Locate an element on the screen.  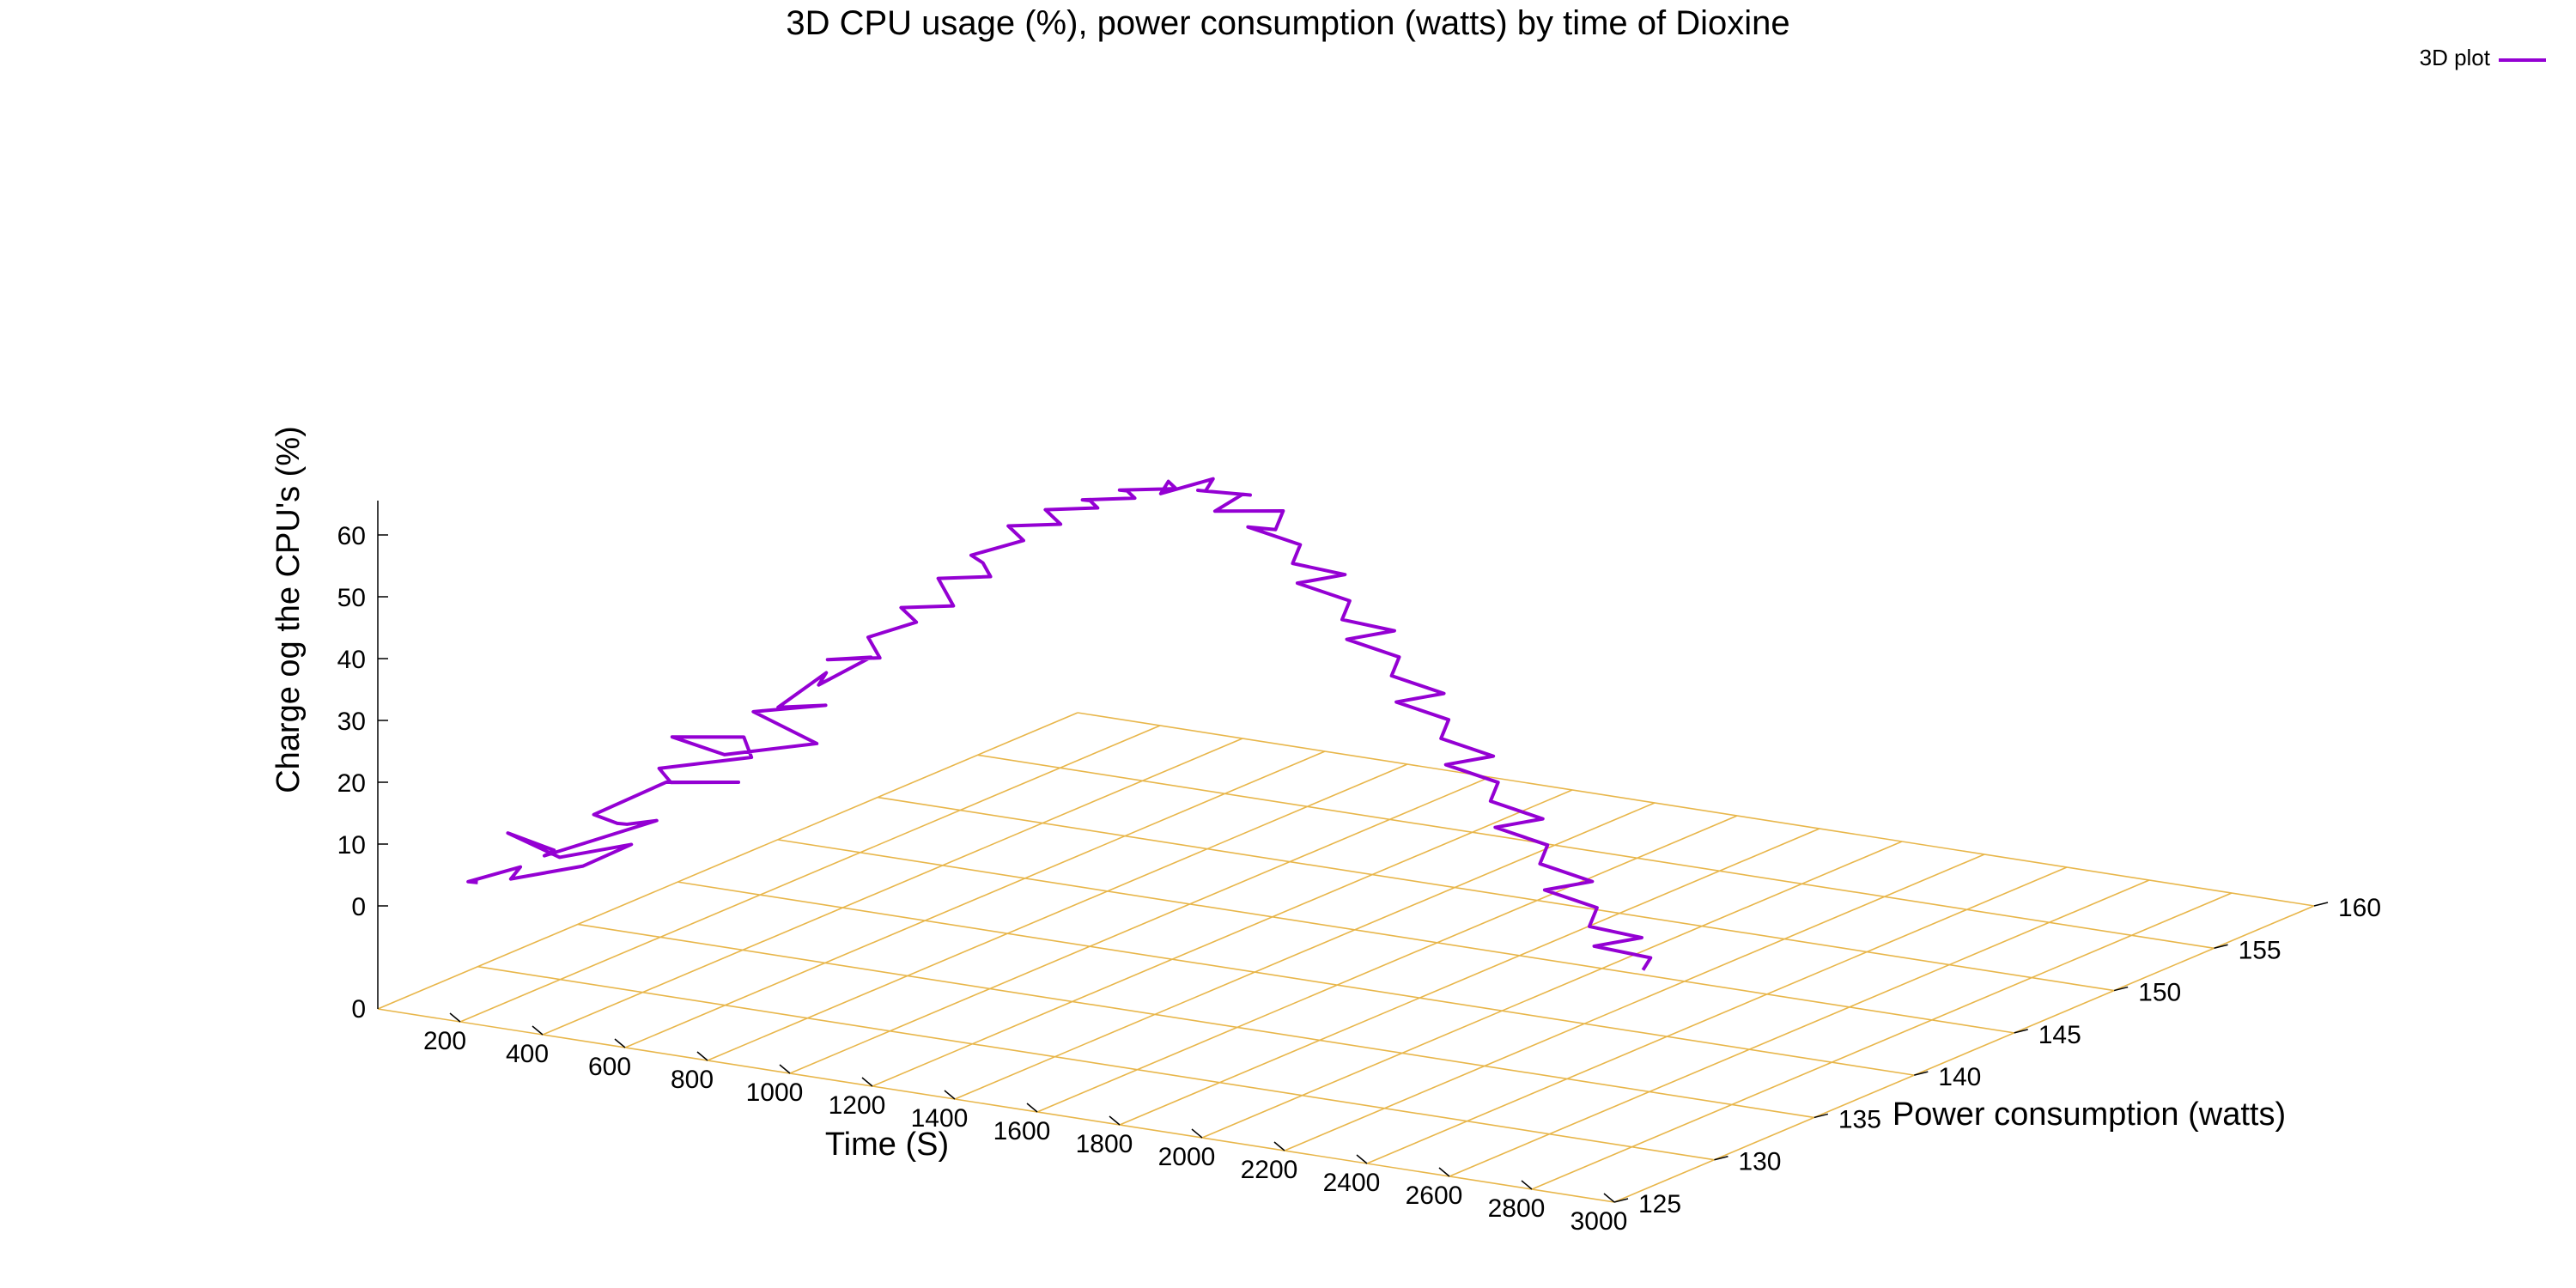
x-tick-label: 800 is located at coordinates (693, 1080).